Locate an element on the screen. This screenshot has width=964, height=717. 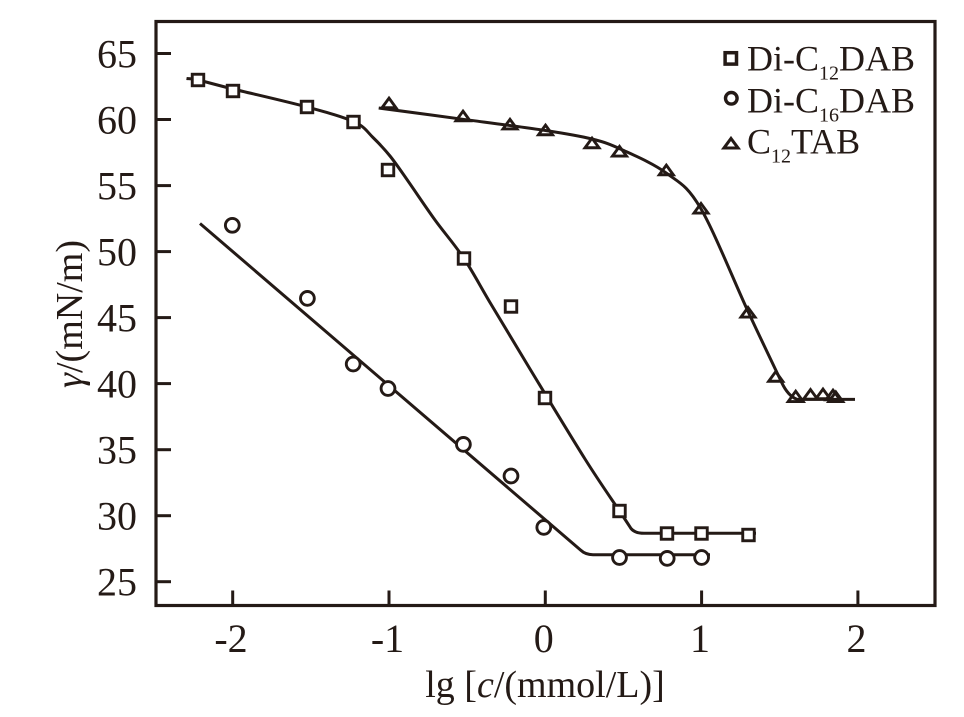
svg-text: γ/(mN/m) is located at coordinates (70, 314).